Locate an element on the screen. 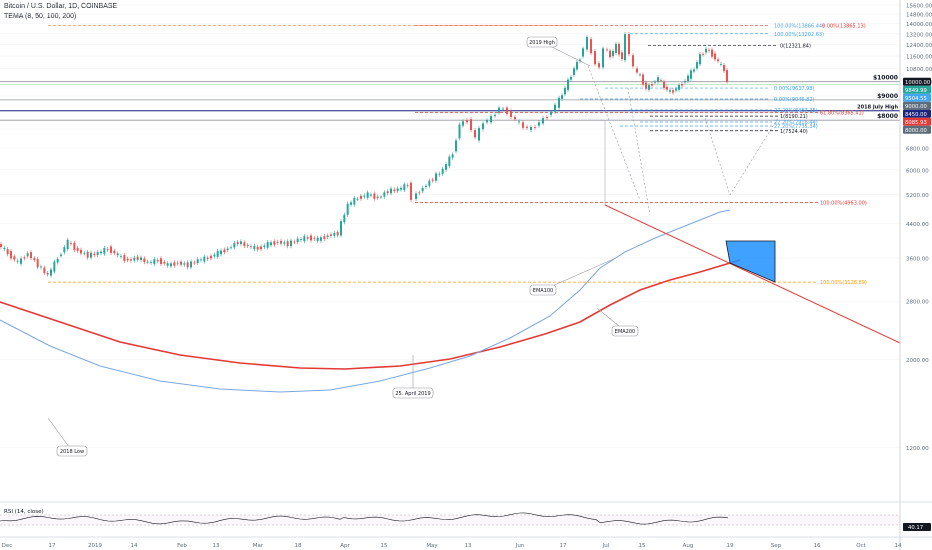  y-tick-label: 2800.00 is located at coordinates (917, 303).